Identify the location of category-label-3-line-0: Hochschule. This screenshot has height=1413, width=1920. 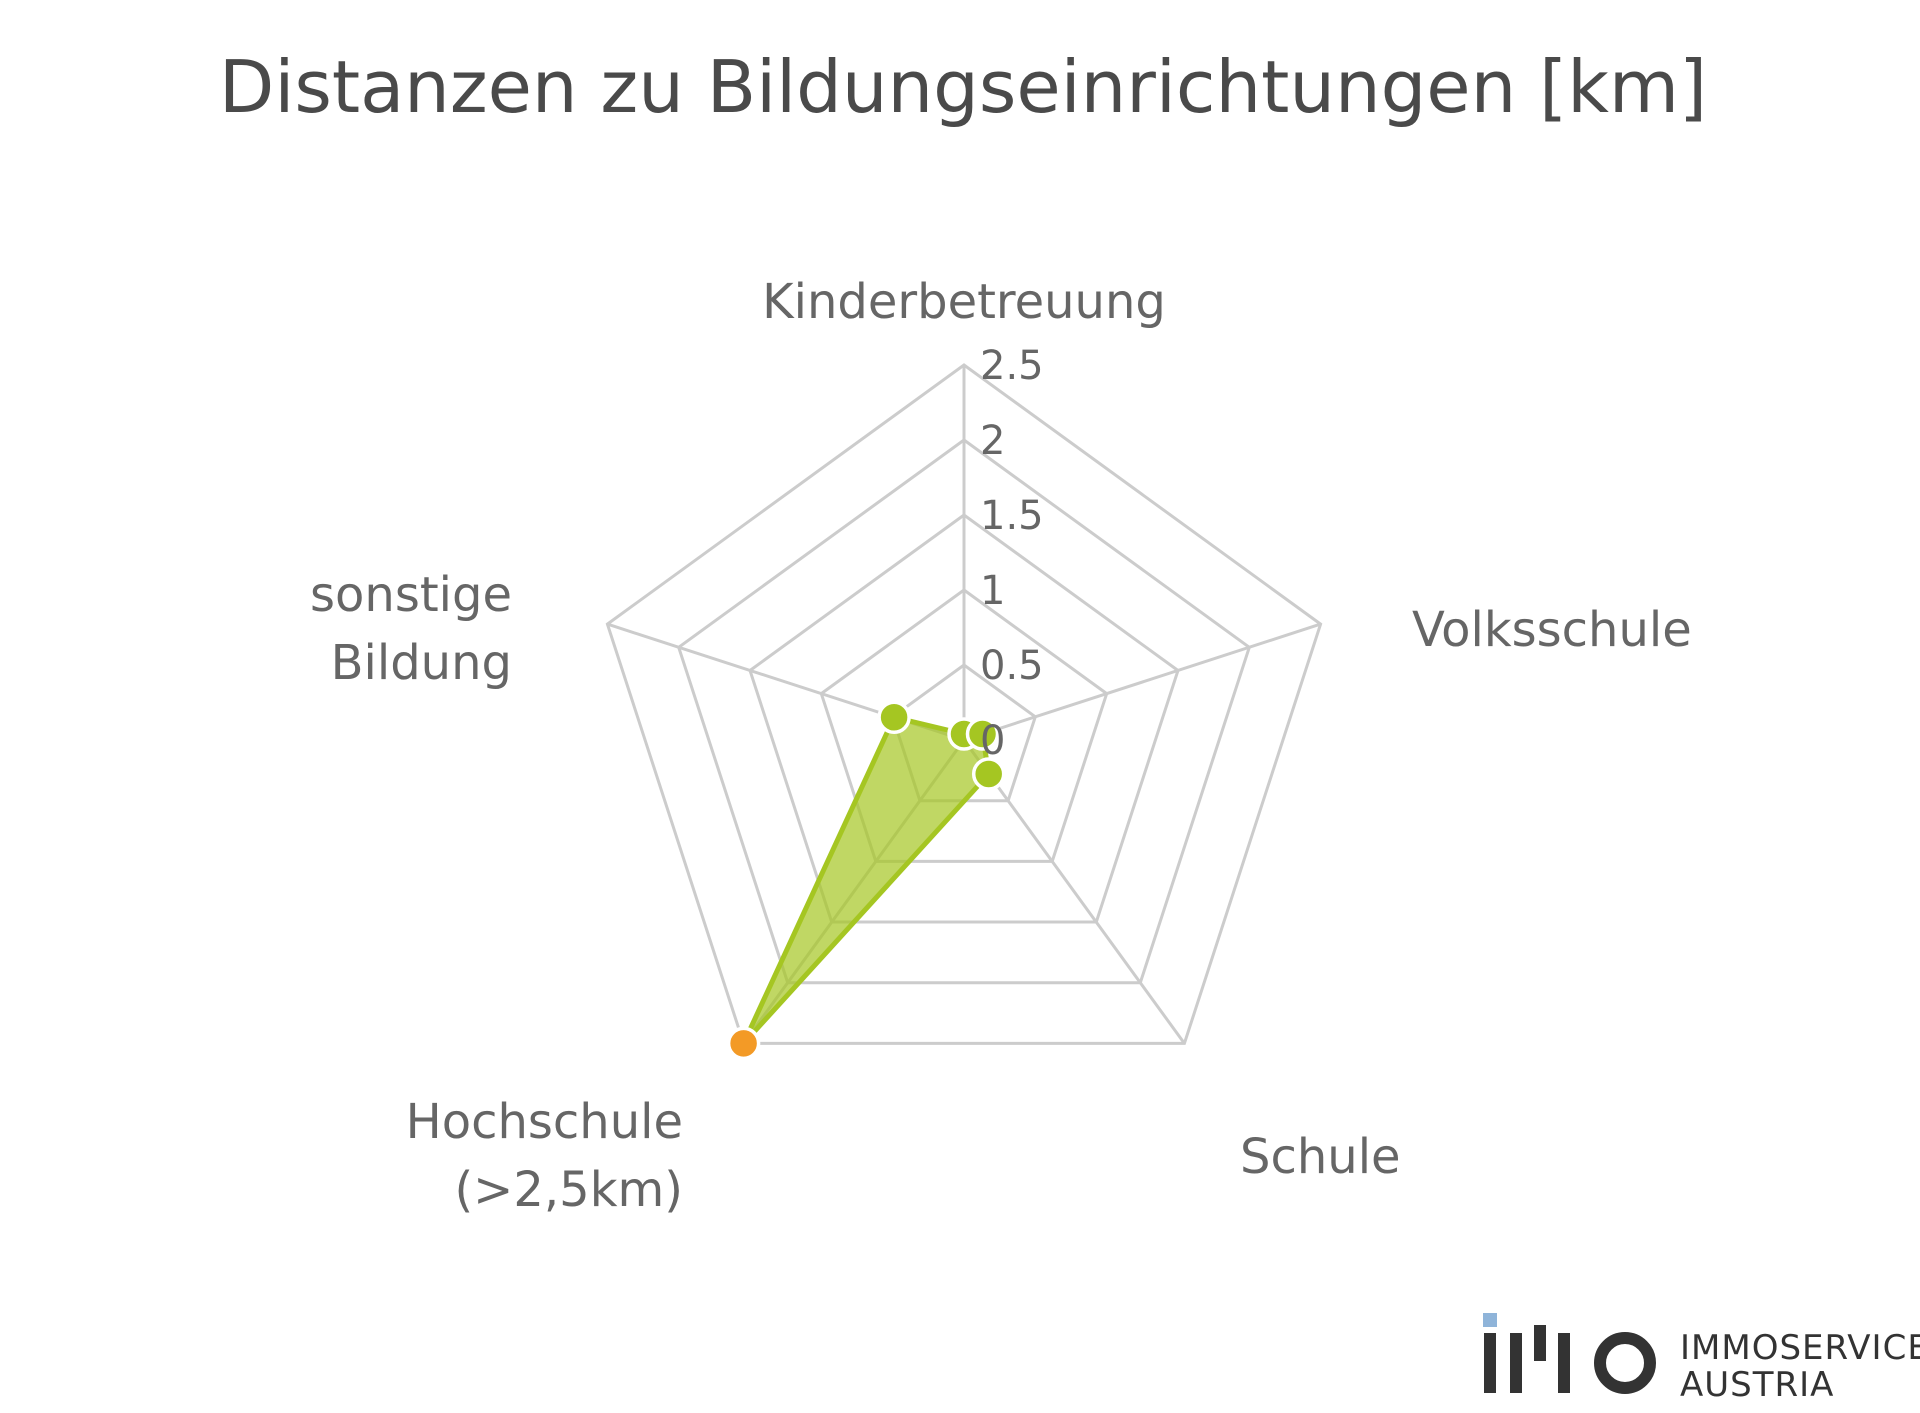
(544, 1122).